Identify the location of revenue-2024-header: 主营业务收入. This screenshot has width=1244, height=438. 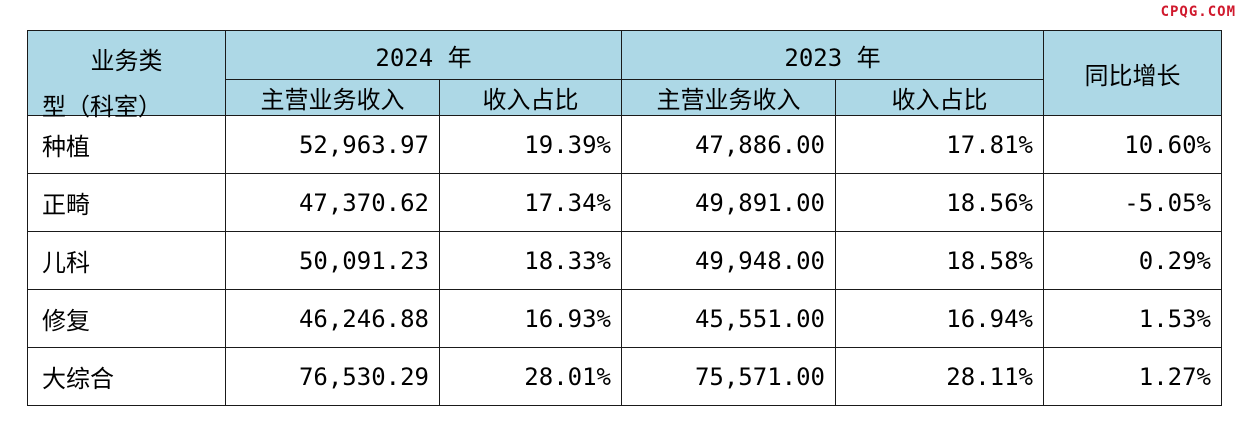
(332, 97).